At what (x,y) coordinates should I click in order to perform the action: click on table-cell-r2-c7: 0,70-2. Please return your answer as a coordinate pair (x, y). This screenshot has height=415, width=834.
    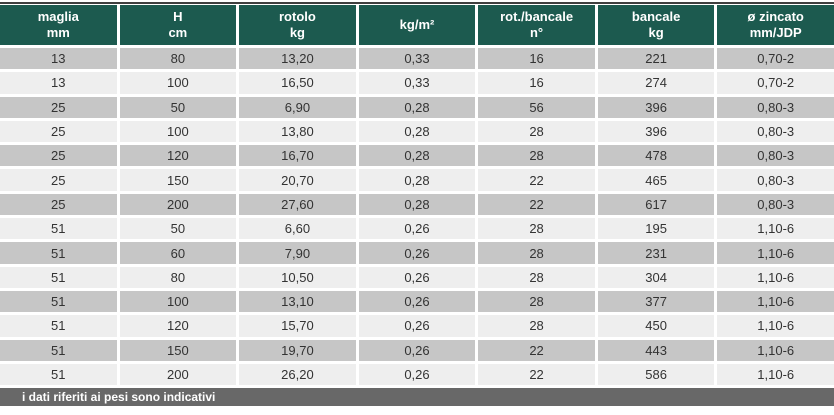
    Looking at the image, I should click on (775, 83).